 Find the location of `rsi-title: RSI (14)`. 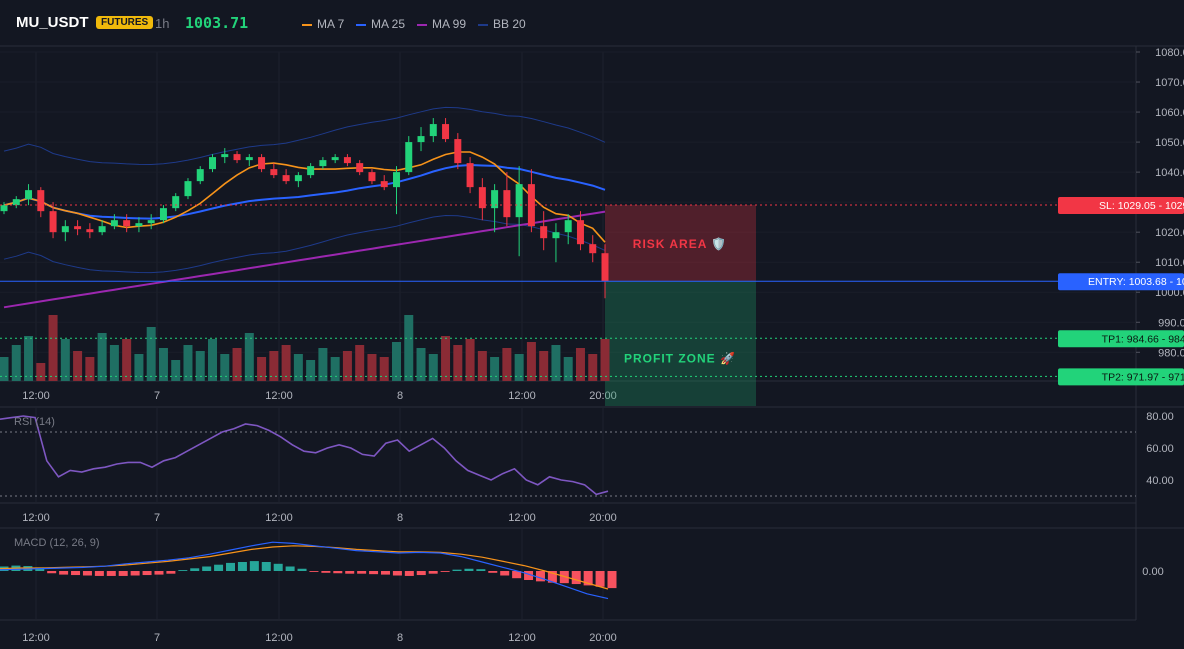

rsi-title: RSI (14) is located at coordinates (34, 422).